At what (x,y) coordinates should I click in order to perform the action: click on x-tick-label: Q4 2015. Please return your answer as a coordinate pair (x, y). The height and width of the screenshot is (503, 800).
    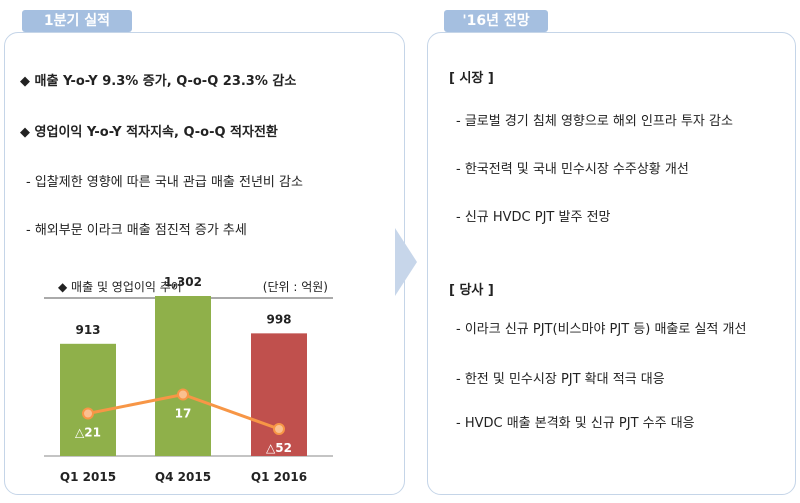
    Looking at the image, I should click on (183, 477).